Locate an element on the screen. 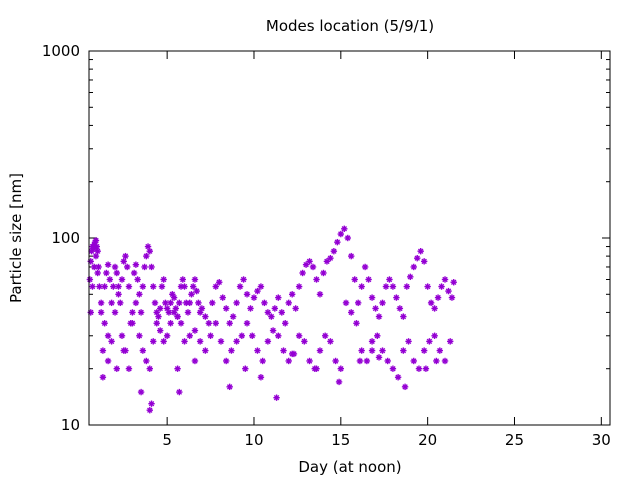  x-tick-label: 30 is located at coordinates (601, 440).